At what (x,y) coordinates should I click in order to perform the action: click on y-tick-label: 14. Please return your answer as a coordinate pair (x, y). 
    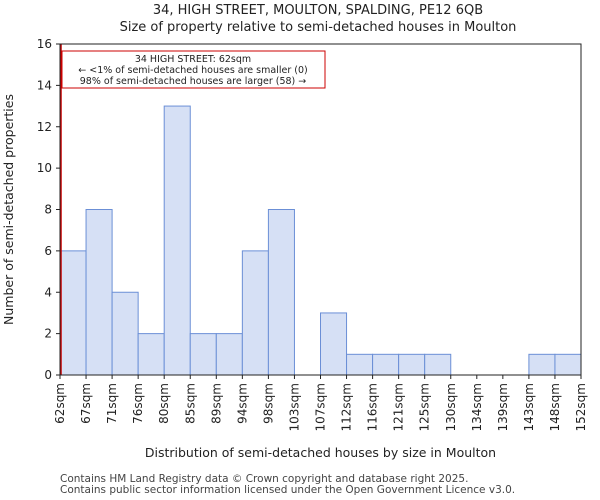
    Looking at the image, I should click on (44, 85).